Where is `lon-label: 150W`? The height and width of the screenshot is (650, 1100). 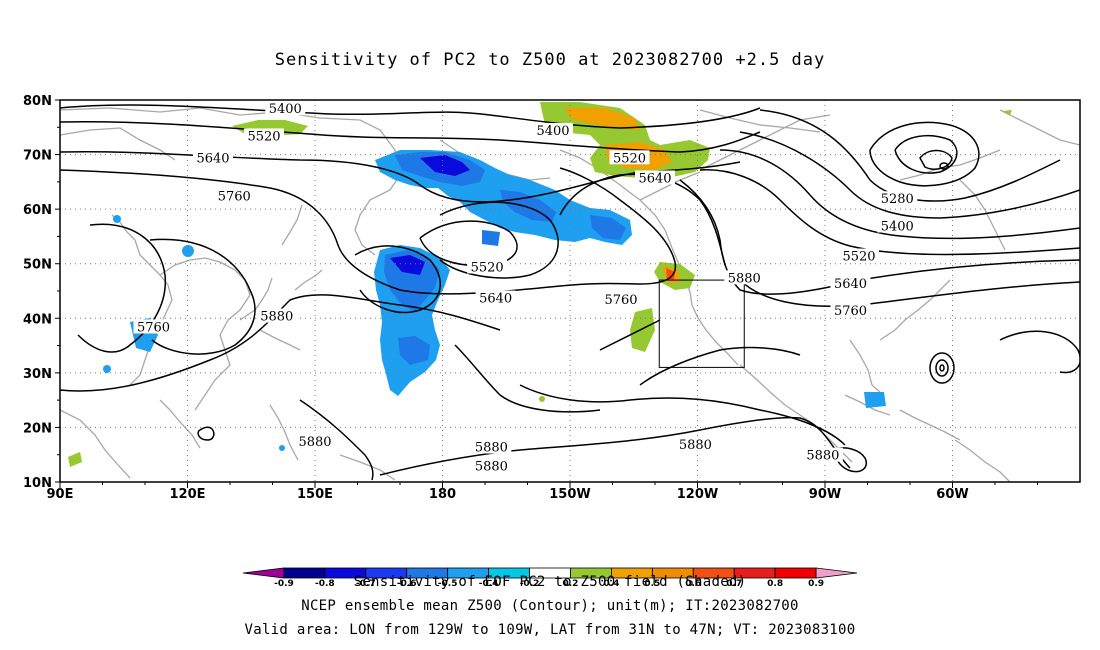
lon-label: 150W is located at coordinates (569, 494).